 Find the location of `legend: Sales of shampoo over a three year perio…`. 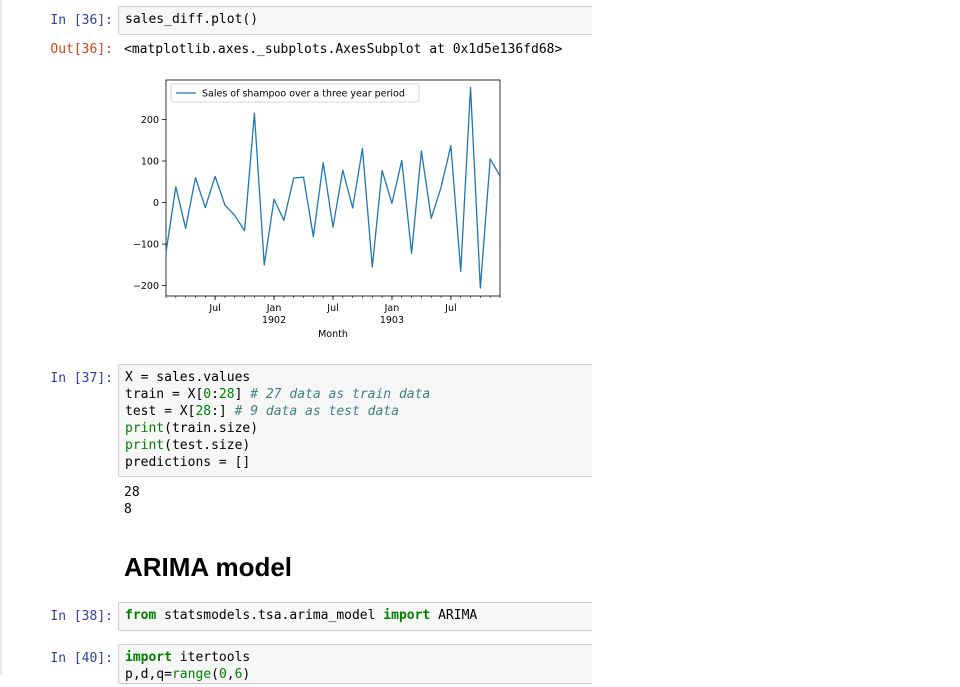

legend: Sales of shampoo over a three year perio… is located at coordinates (295, 93).